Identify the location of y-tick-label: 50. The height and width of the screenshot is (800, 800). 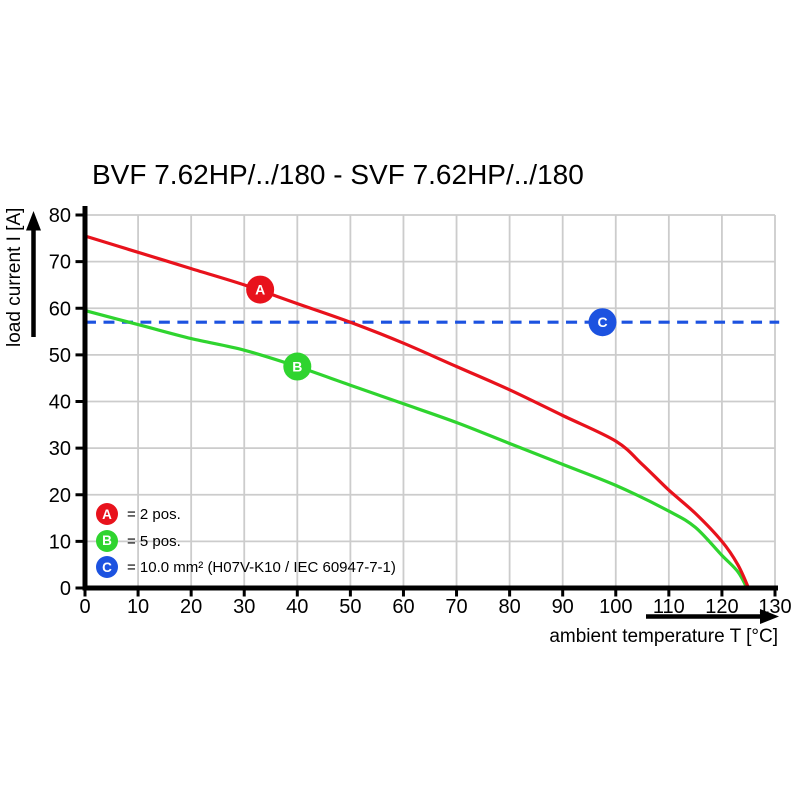
(60, 356).